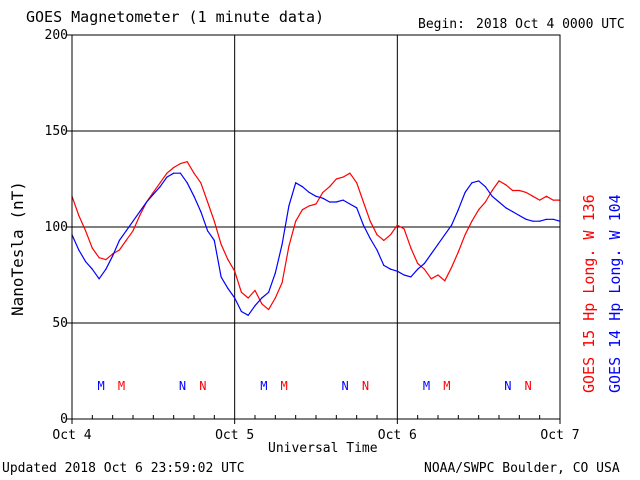 This screenshot has width=640, height=480. I want to click on x-tick-label: Oct 7, so click(559, 435).